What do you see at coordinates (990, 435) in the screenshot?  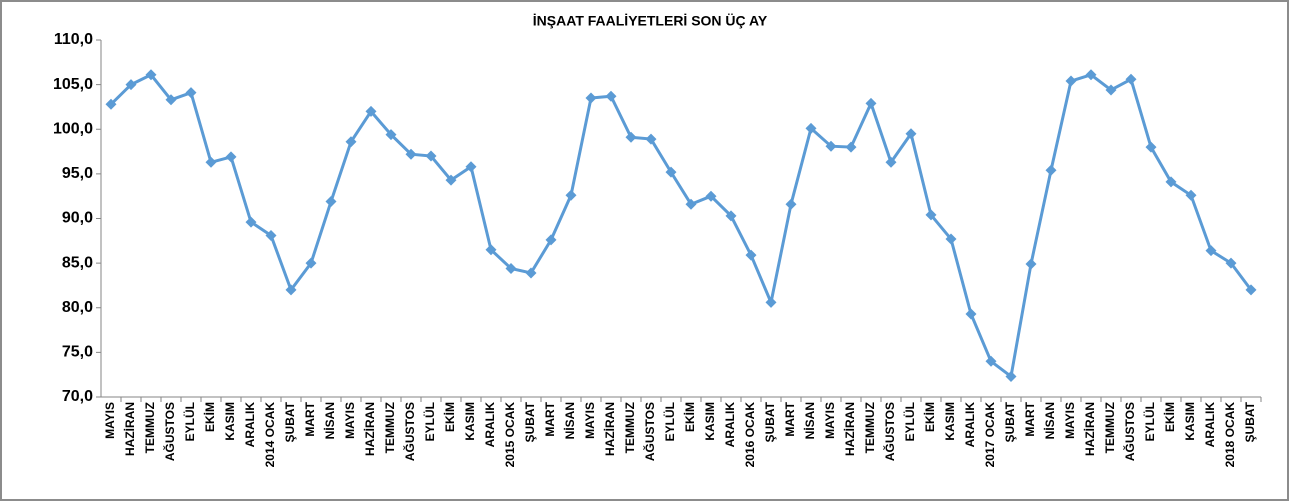 I see `x-tick-label: 2017 OCAK` at bounding box center [990, 435].